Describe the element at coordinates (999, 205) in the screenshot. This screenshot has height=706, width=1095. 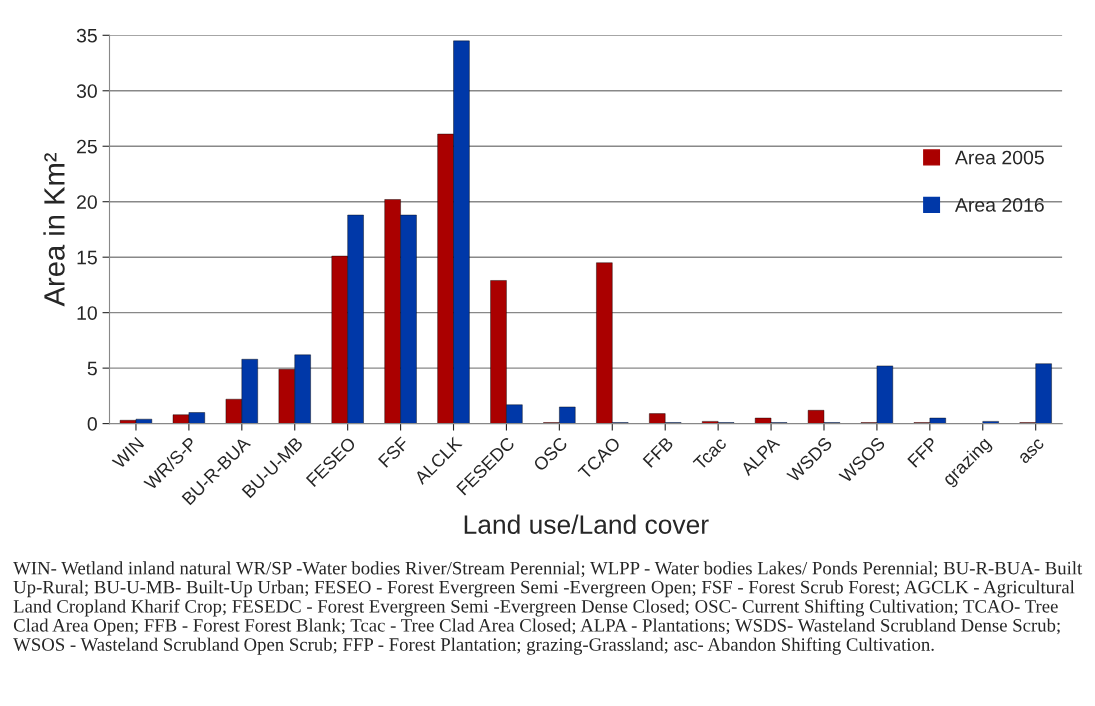
I see `legend-label: Area 2016` at that location.